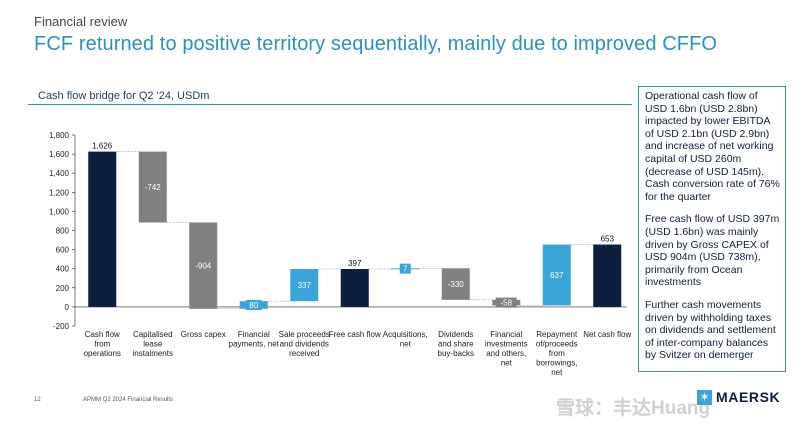  What do you see at coordinates (355, 263) in the screenshot?
I see `bar-value-label: 397` at bounding box center [355, 263].